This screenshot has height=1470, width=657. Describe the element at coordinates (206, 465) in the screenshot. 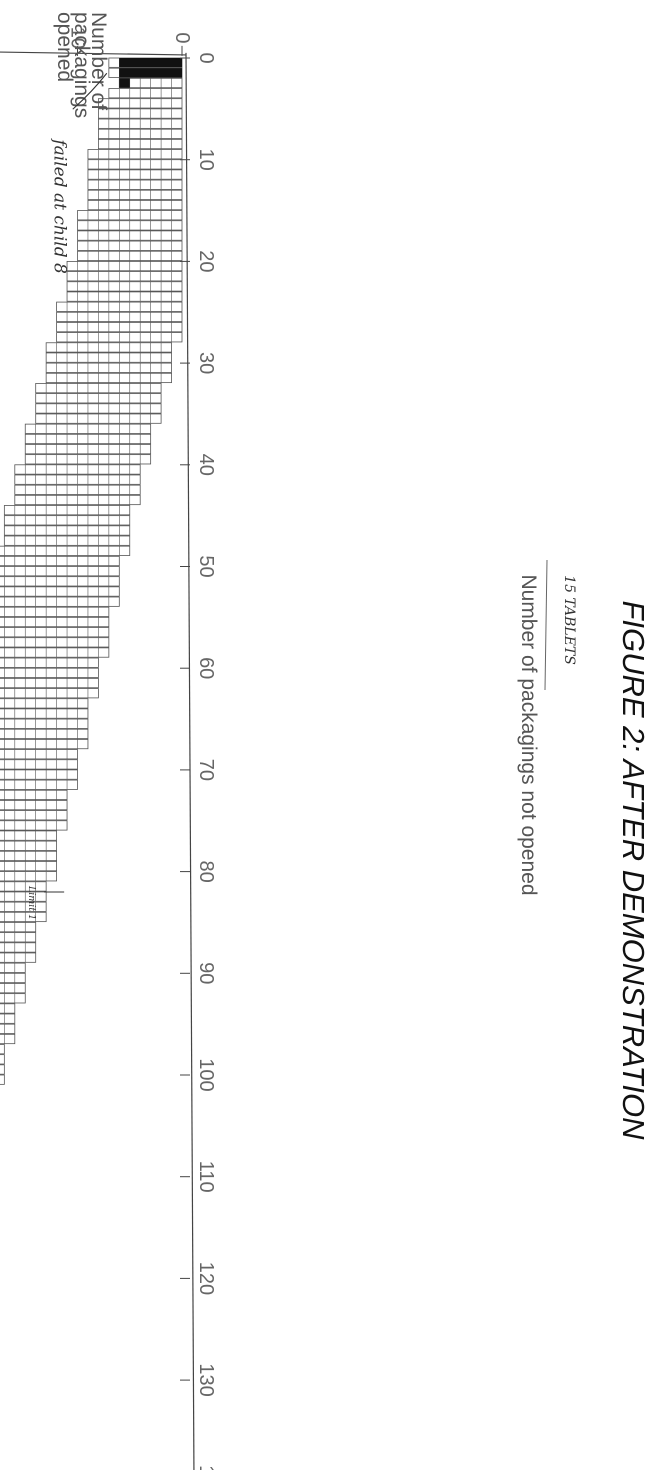

I see `x-tick-label-40: 40` at that location.